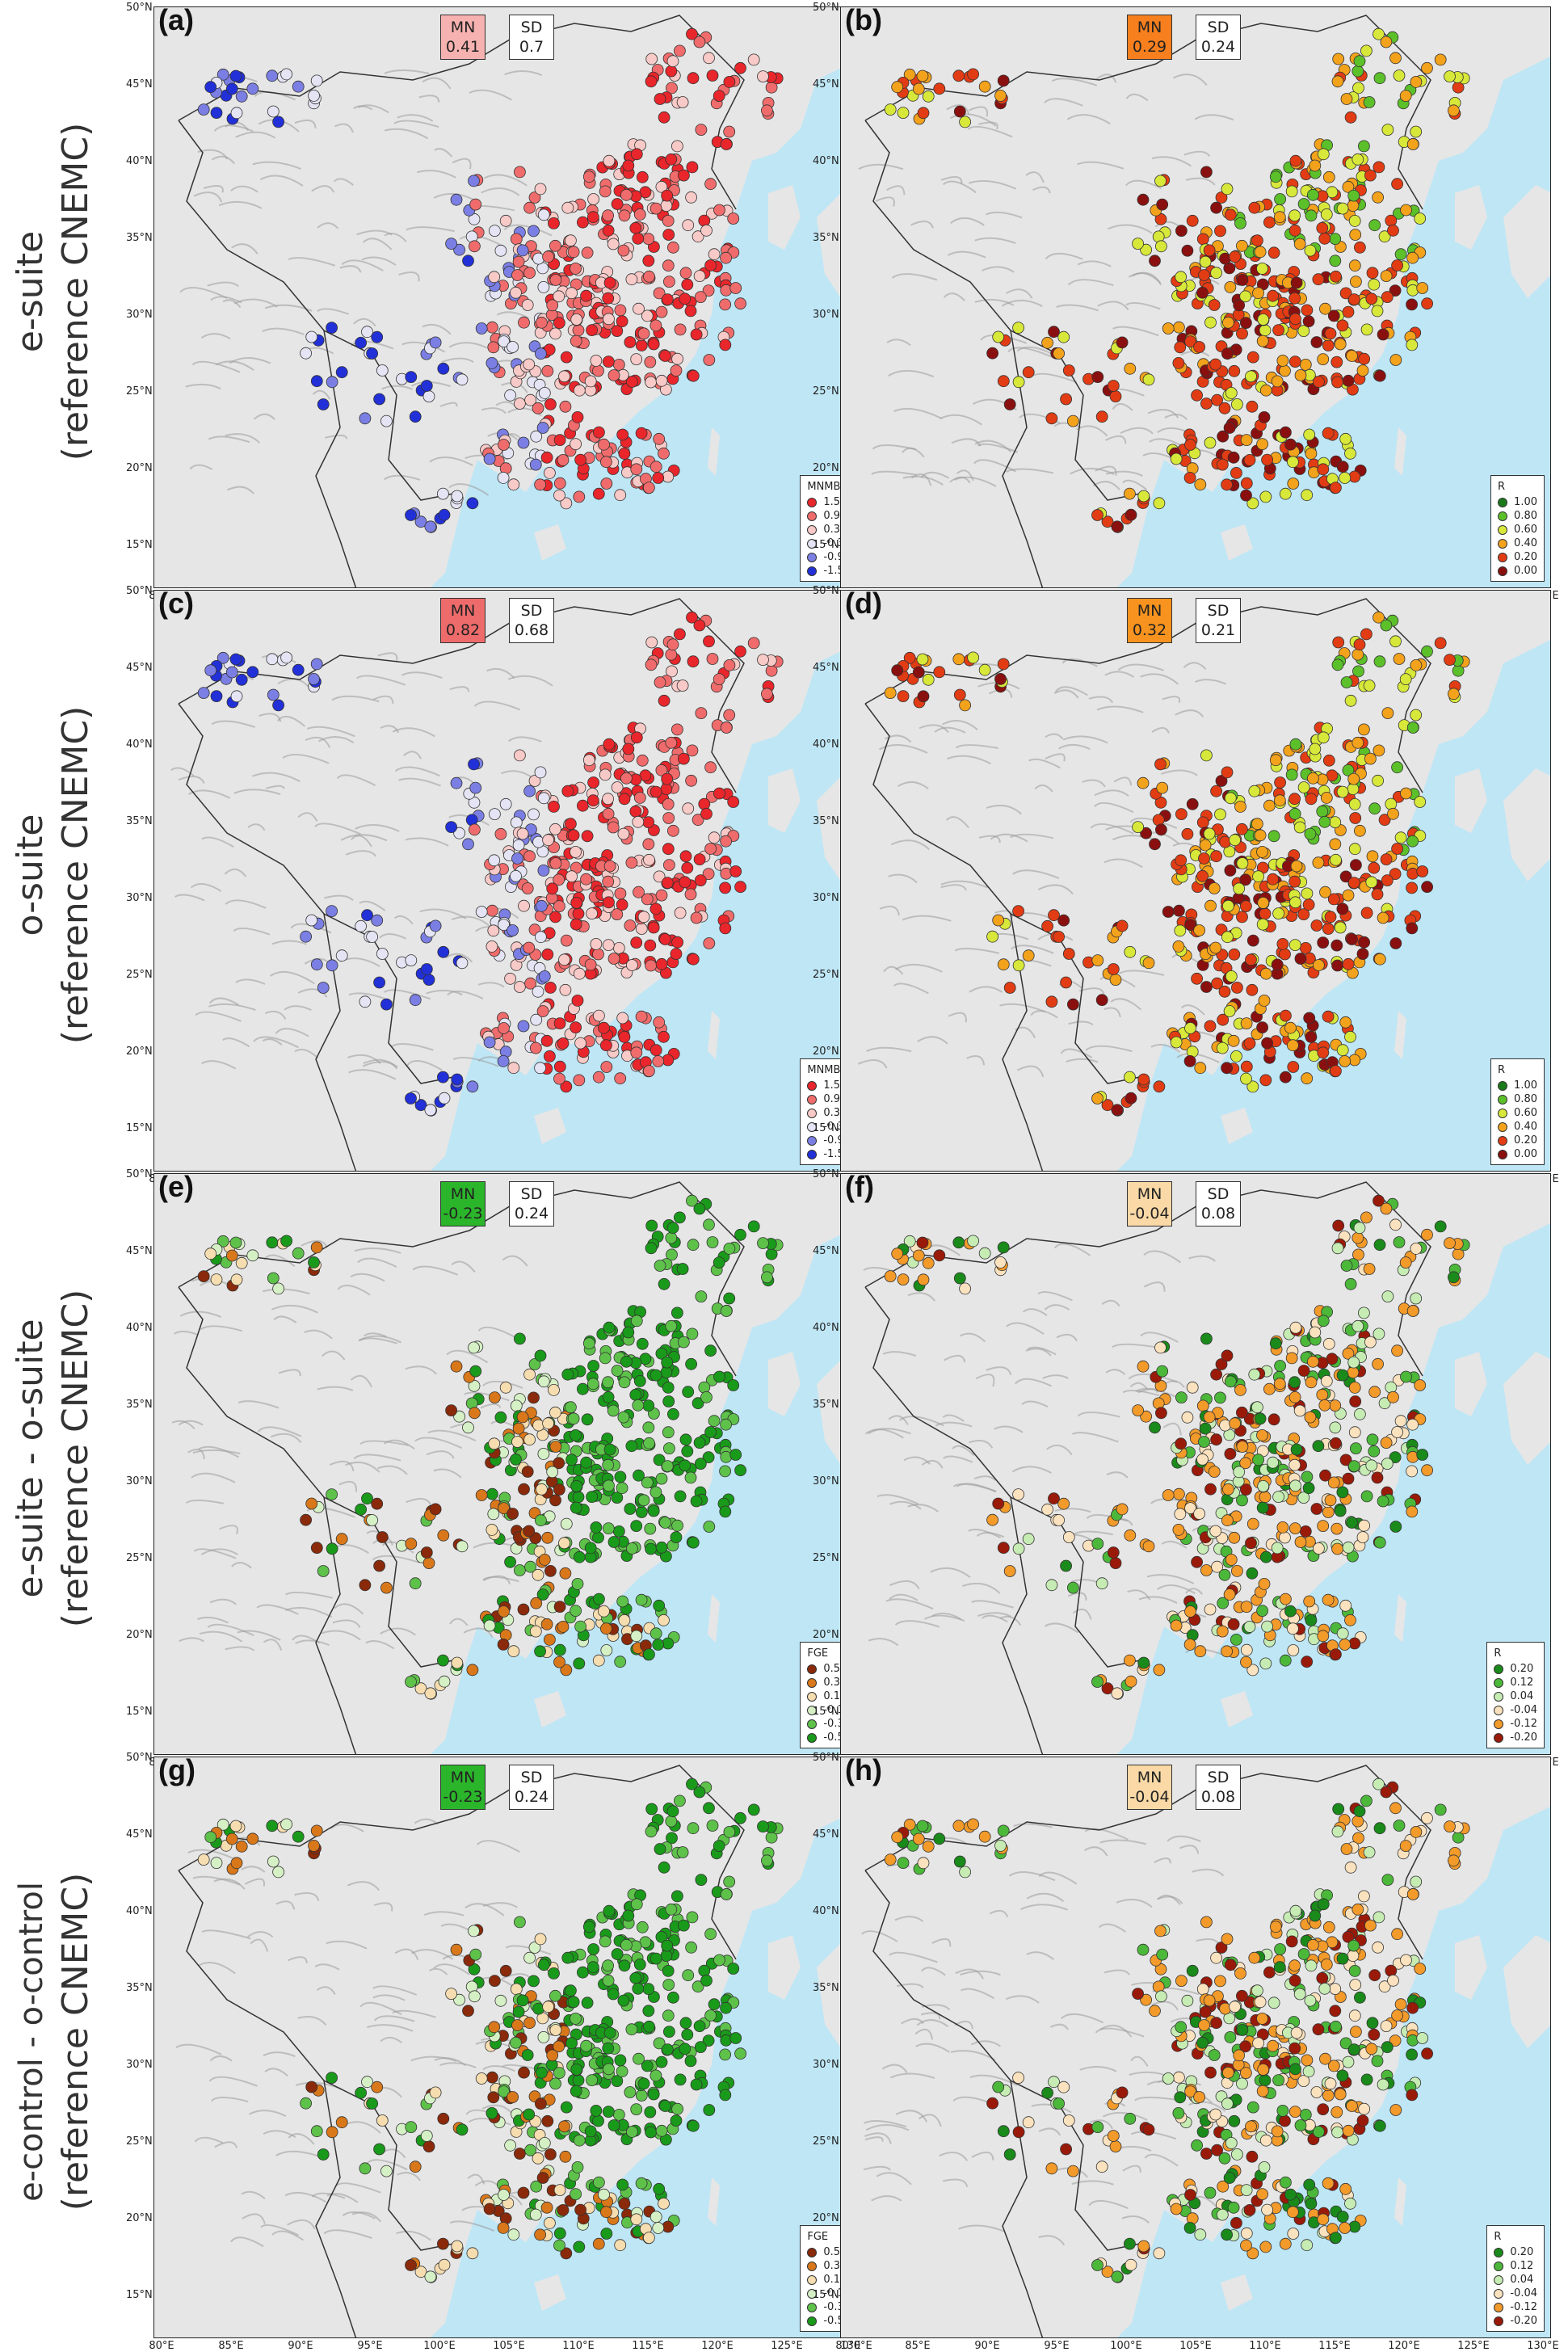  I want to click on legend-label: 0.00, so click(1525, 1154).